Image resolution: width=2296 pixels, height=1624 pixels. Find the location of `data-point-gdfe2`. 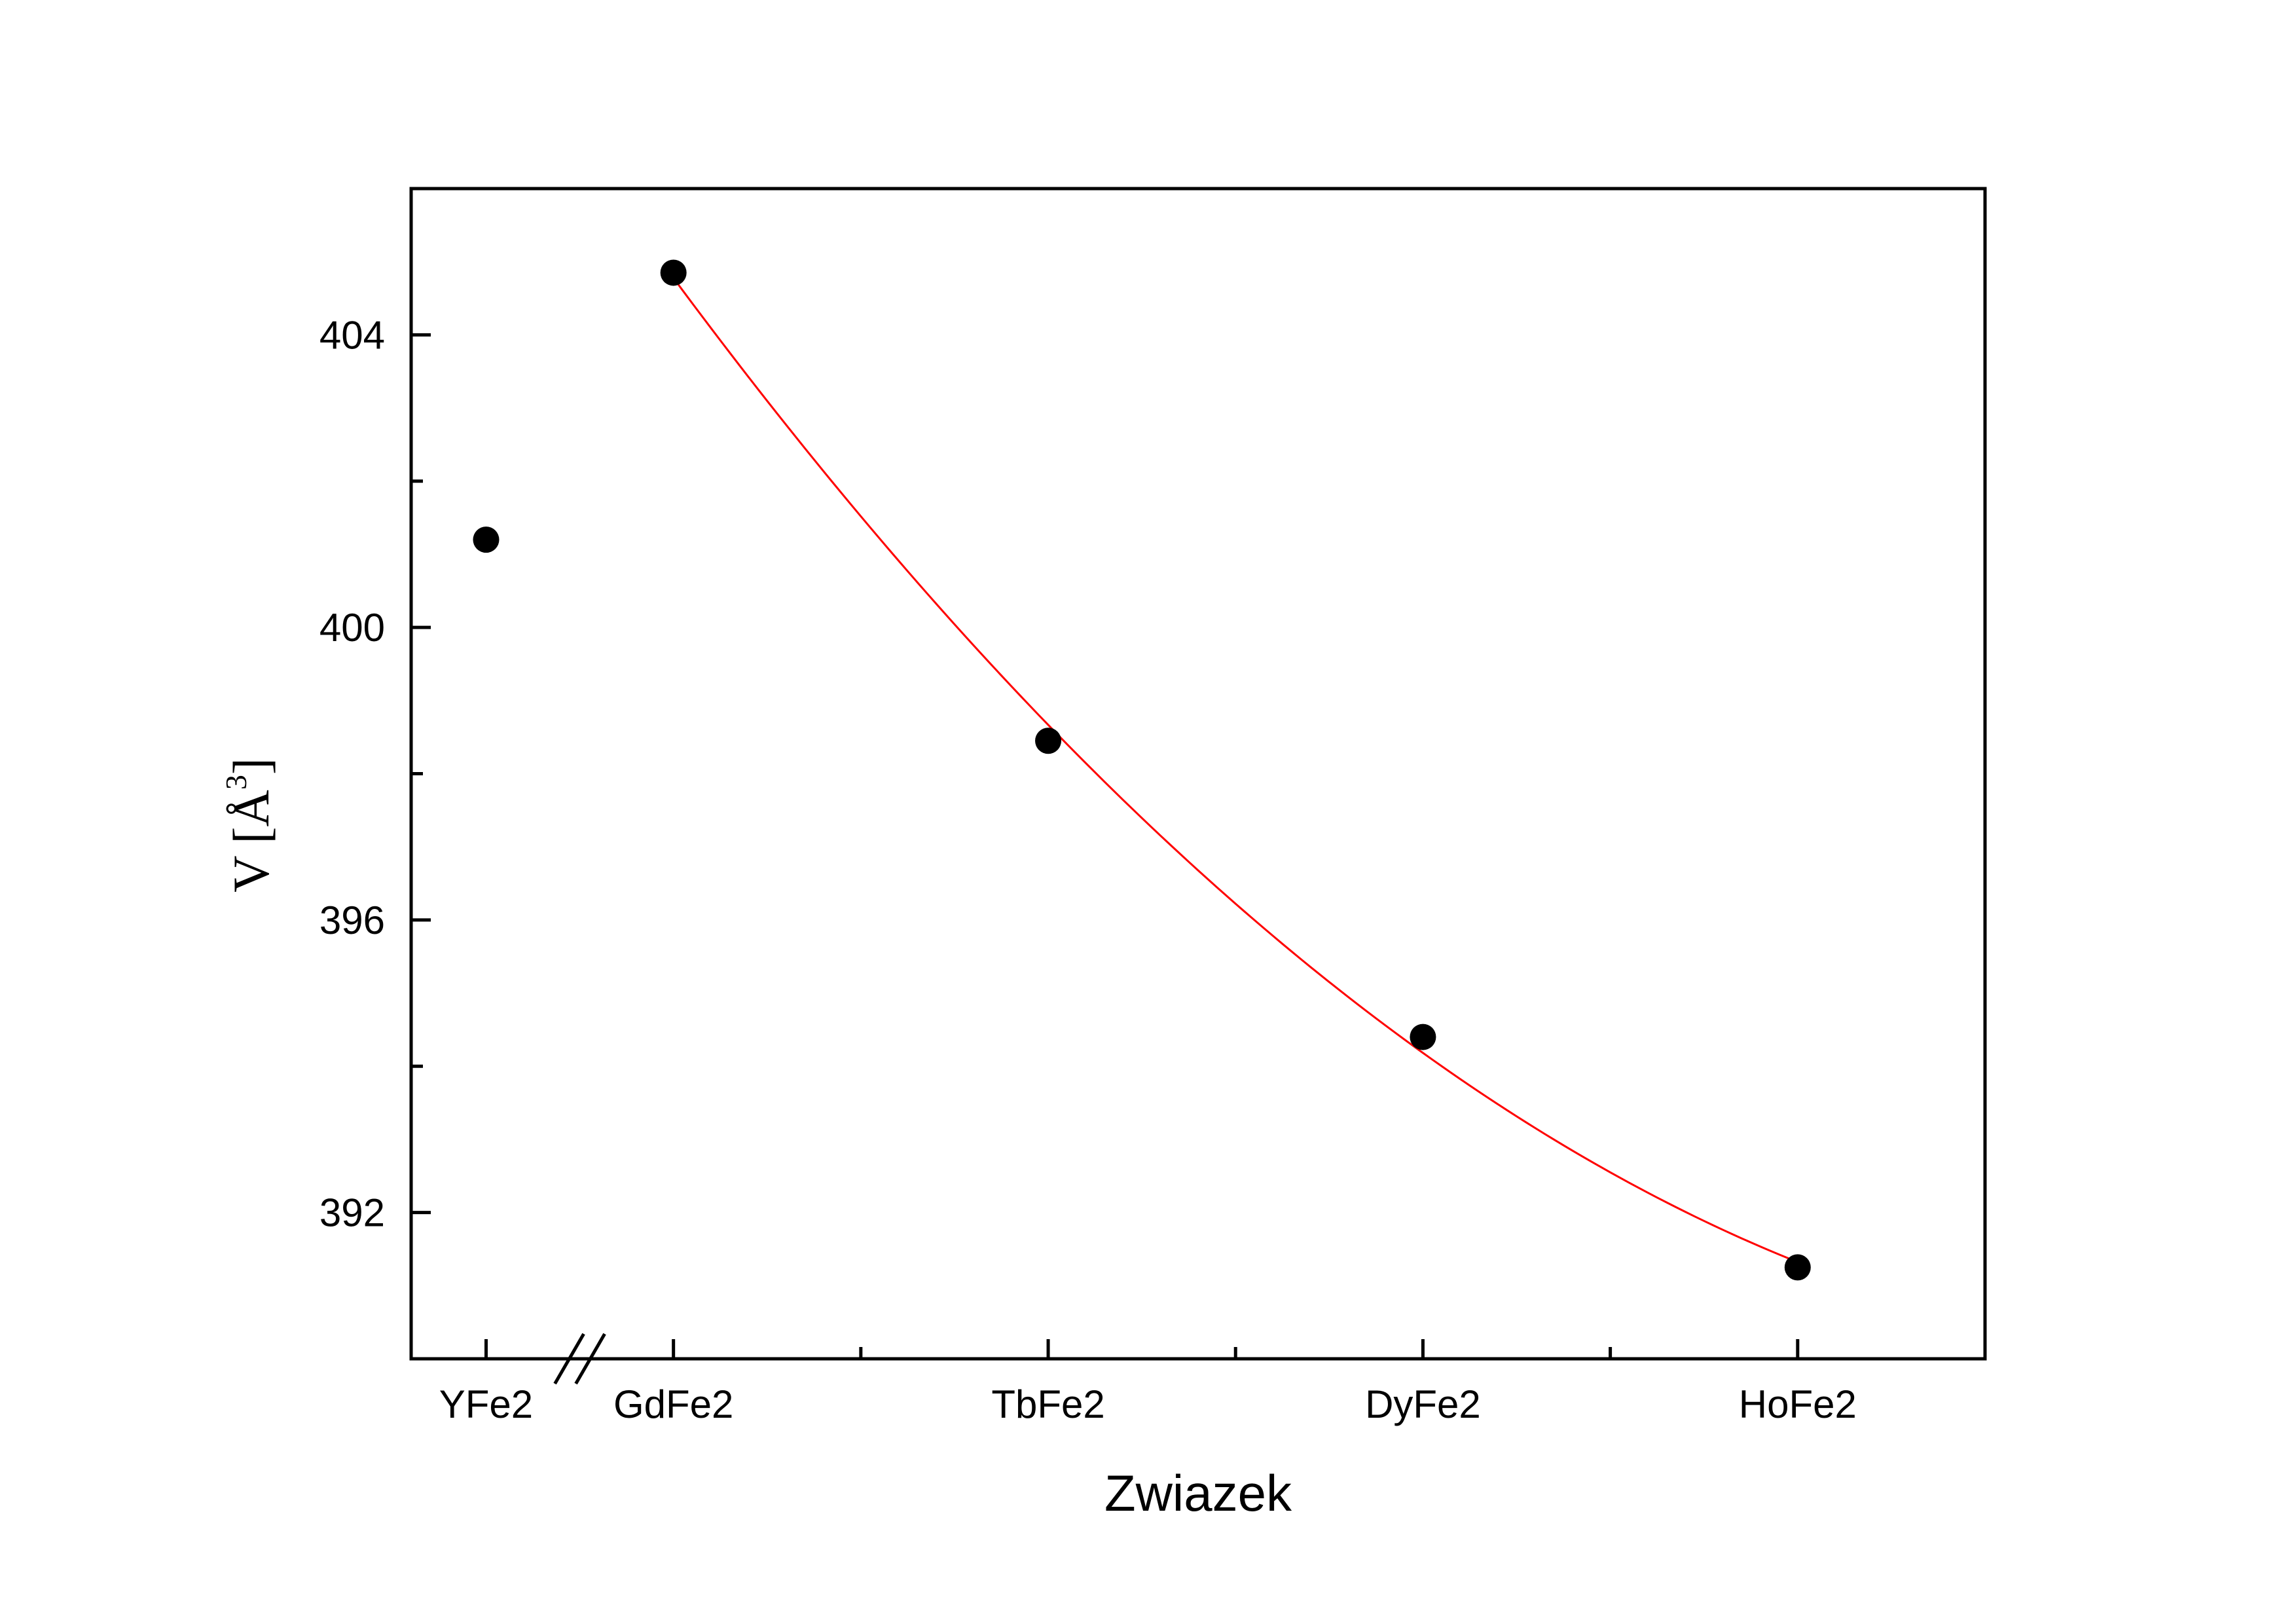

data-point-gdfe2 is located at coordinates (673, 272).